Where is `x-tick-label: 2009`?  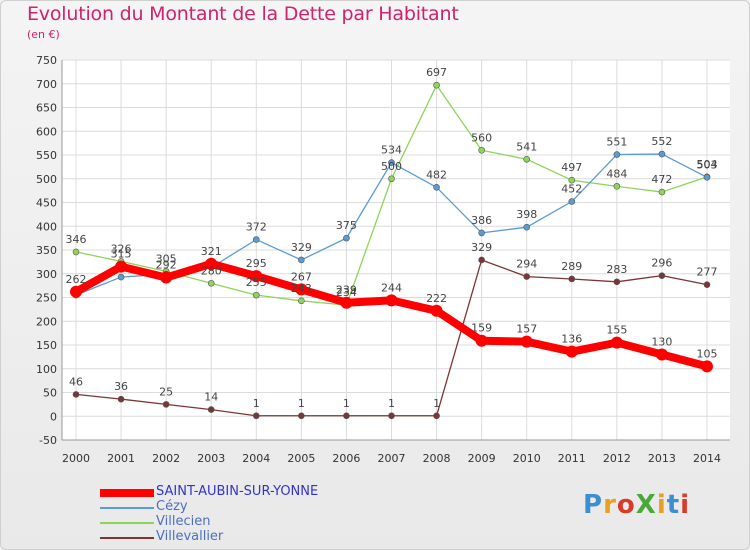 x-tick-label: 2009 is located at coordinates (482, 458).